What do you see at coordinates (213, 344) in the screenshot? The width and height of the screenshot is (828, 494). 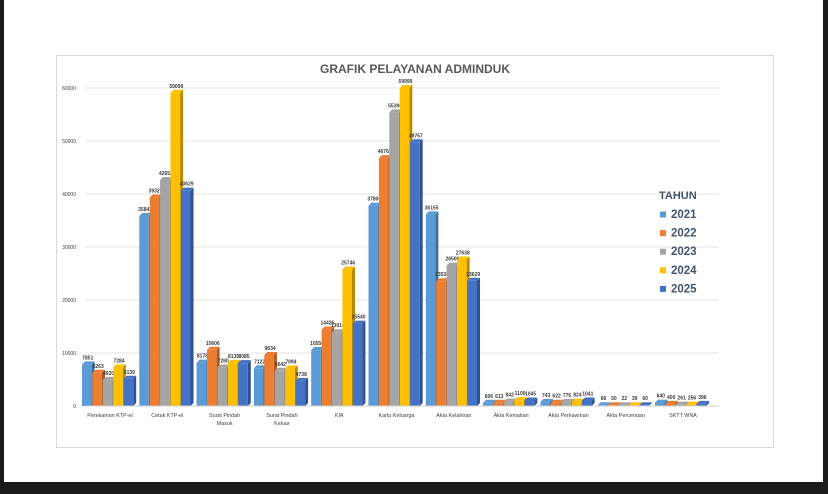 I see `data-label: 10606` at bounding box center [213, 344].